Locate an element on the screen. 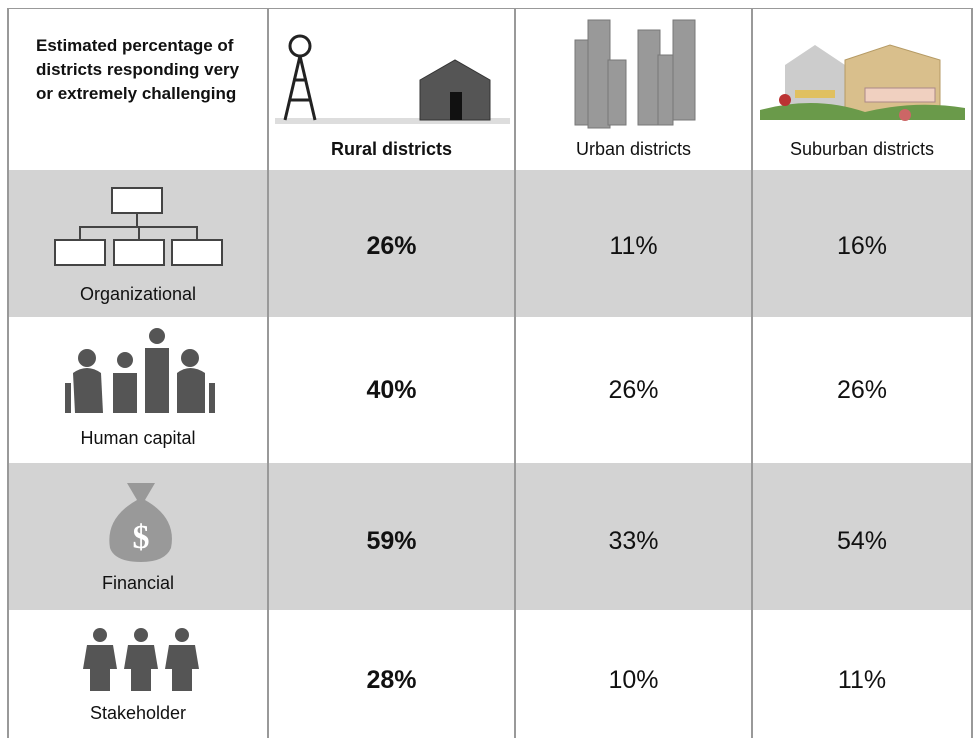 This screenshot has width=975, height=738. cell-value: 54% is located at coordinates (862, 541).